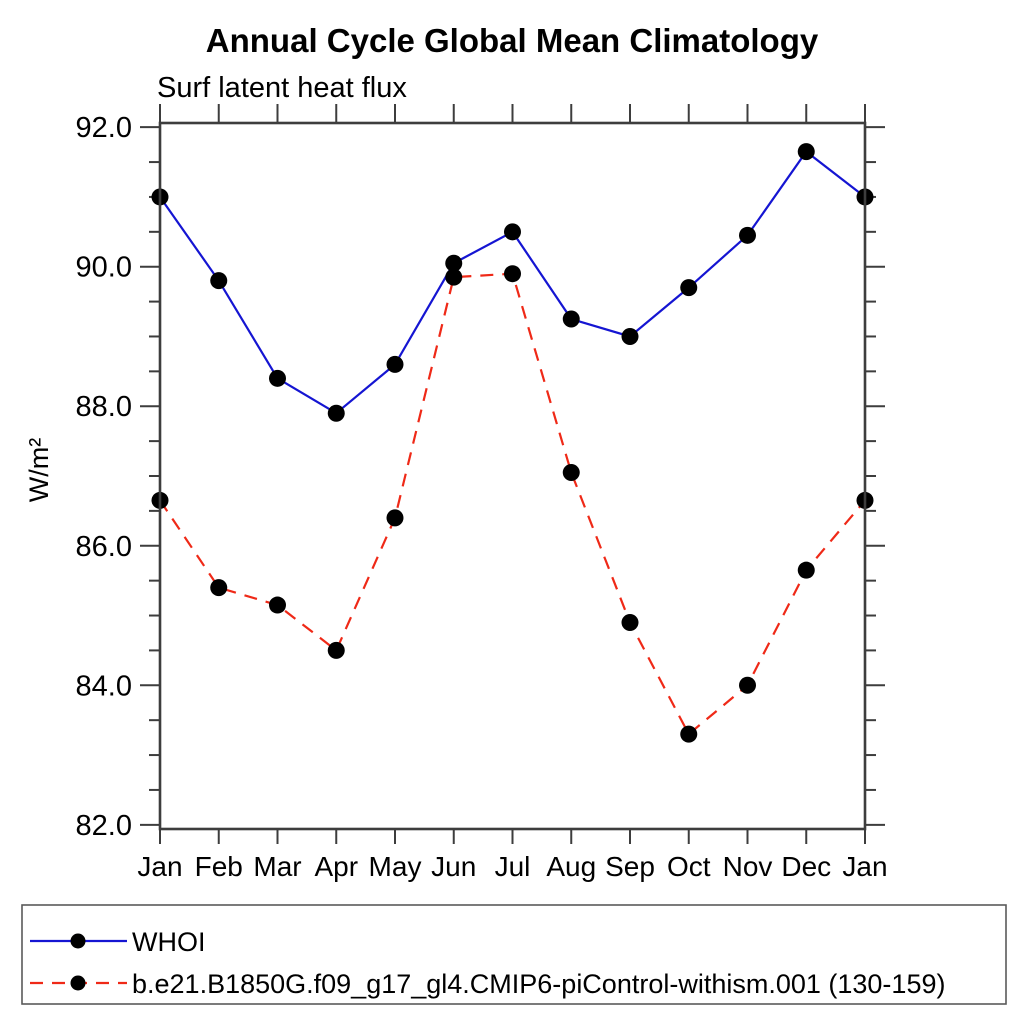 The height and width of the screenshot is (1024, 1024). I want to click on y-tick-label: 84.0, so click(104, 686).